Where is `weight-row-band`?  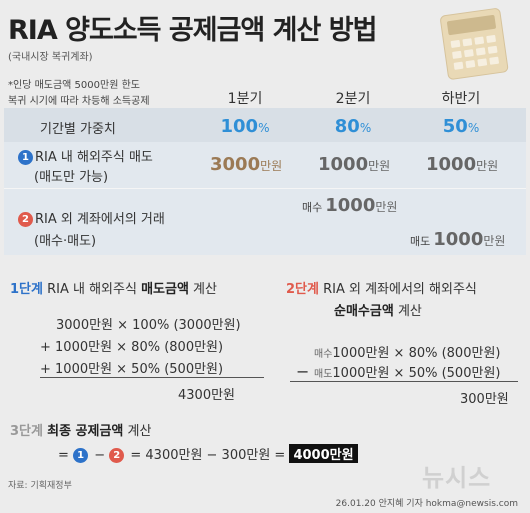 weight-row-band is located at coordinates (265, 125).